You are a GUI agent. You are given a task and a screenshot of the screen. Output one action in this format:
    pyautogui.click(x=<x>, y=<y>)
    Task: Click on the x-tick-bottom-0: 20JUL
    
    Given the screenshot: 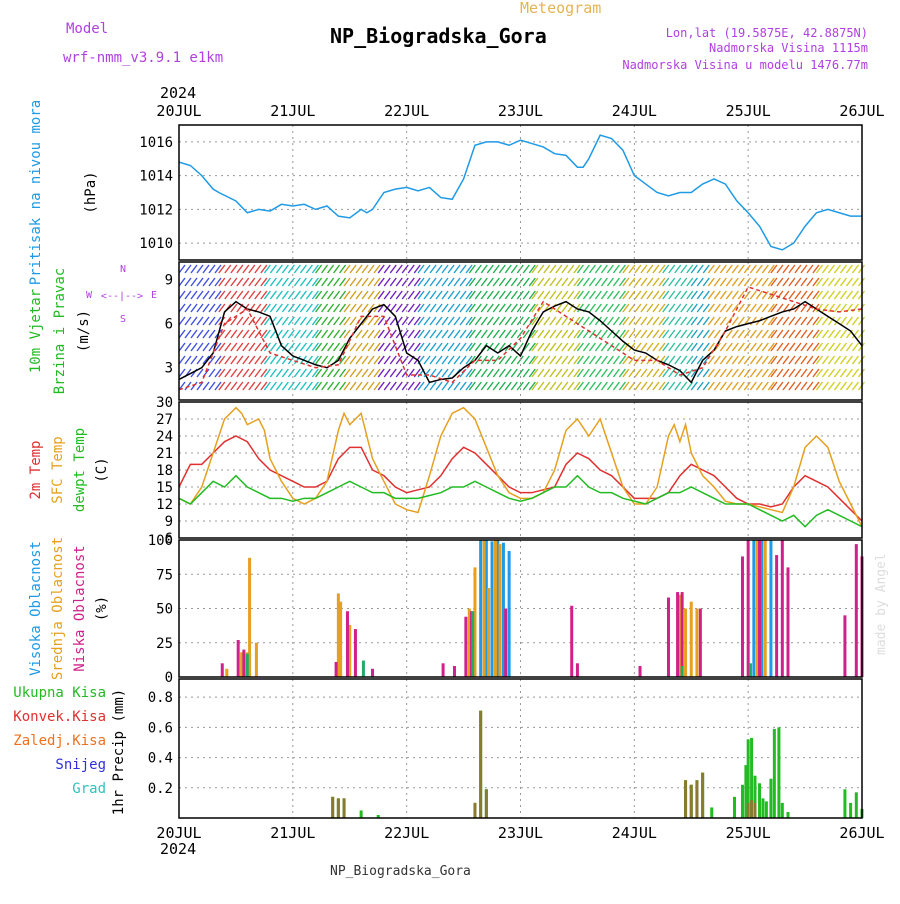 What is the action you would take?
    pyautogui.click(x=178, y=833)
    